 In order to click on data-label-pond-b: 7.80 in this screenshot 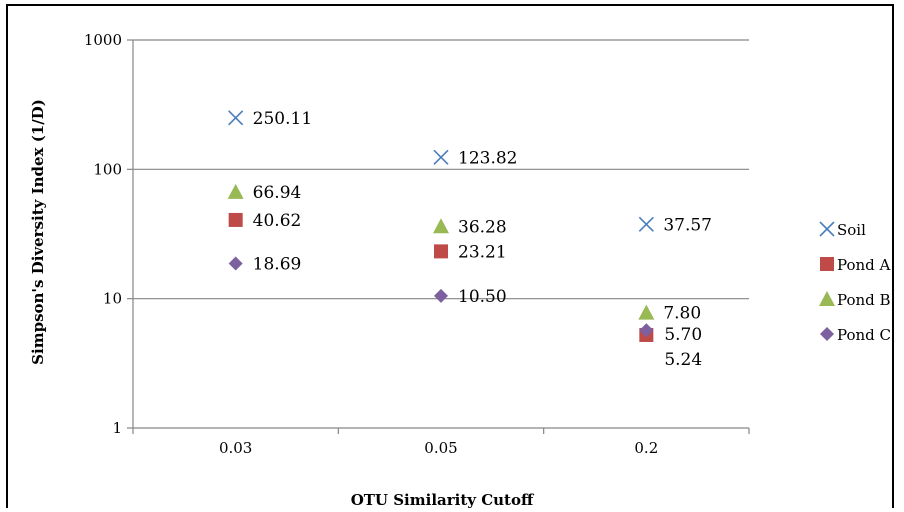, I will do `click(682, 314)`.